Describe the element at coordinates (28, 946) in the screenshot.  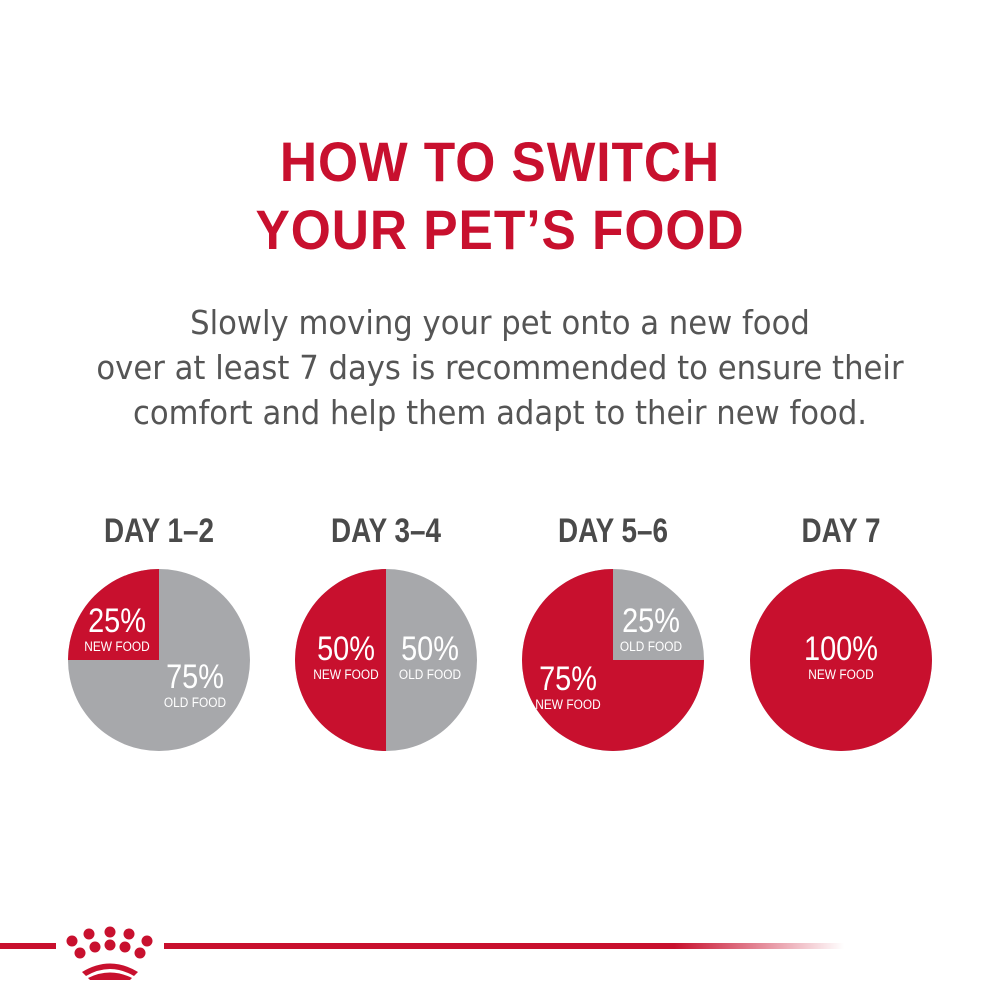
I see `footer-line-left` at that location.